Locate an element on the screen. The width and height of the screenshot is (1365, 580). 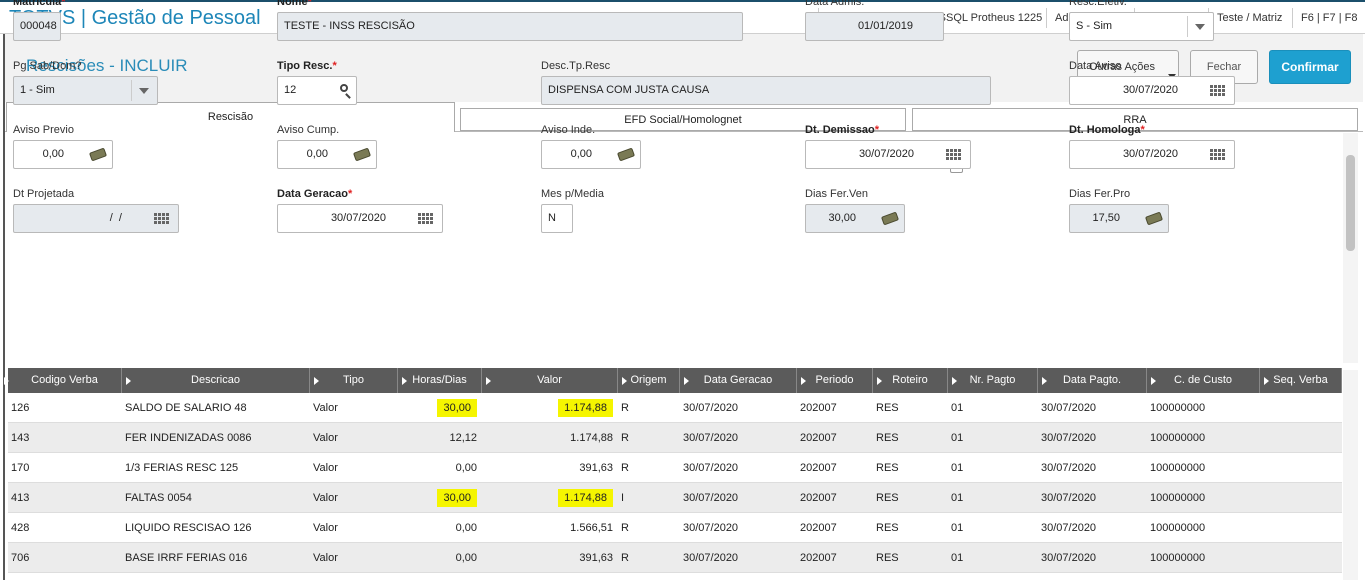
required-mark: * is located at coordinates (350, 194).